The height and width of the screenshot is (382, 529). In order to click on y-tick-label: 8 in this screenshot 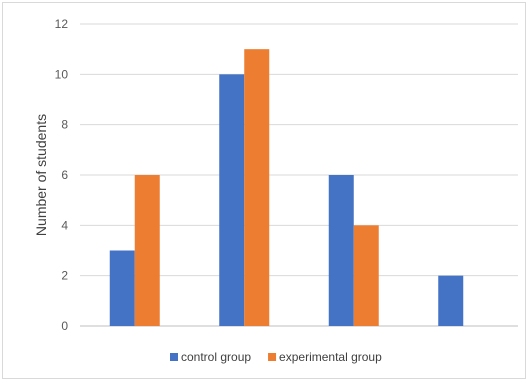, I will do `click(64, 125)`.